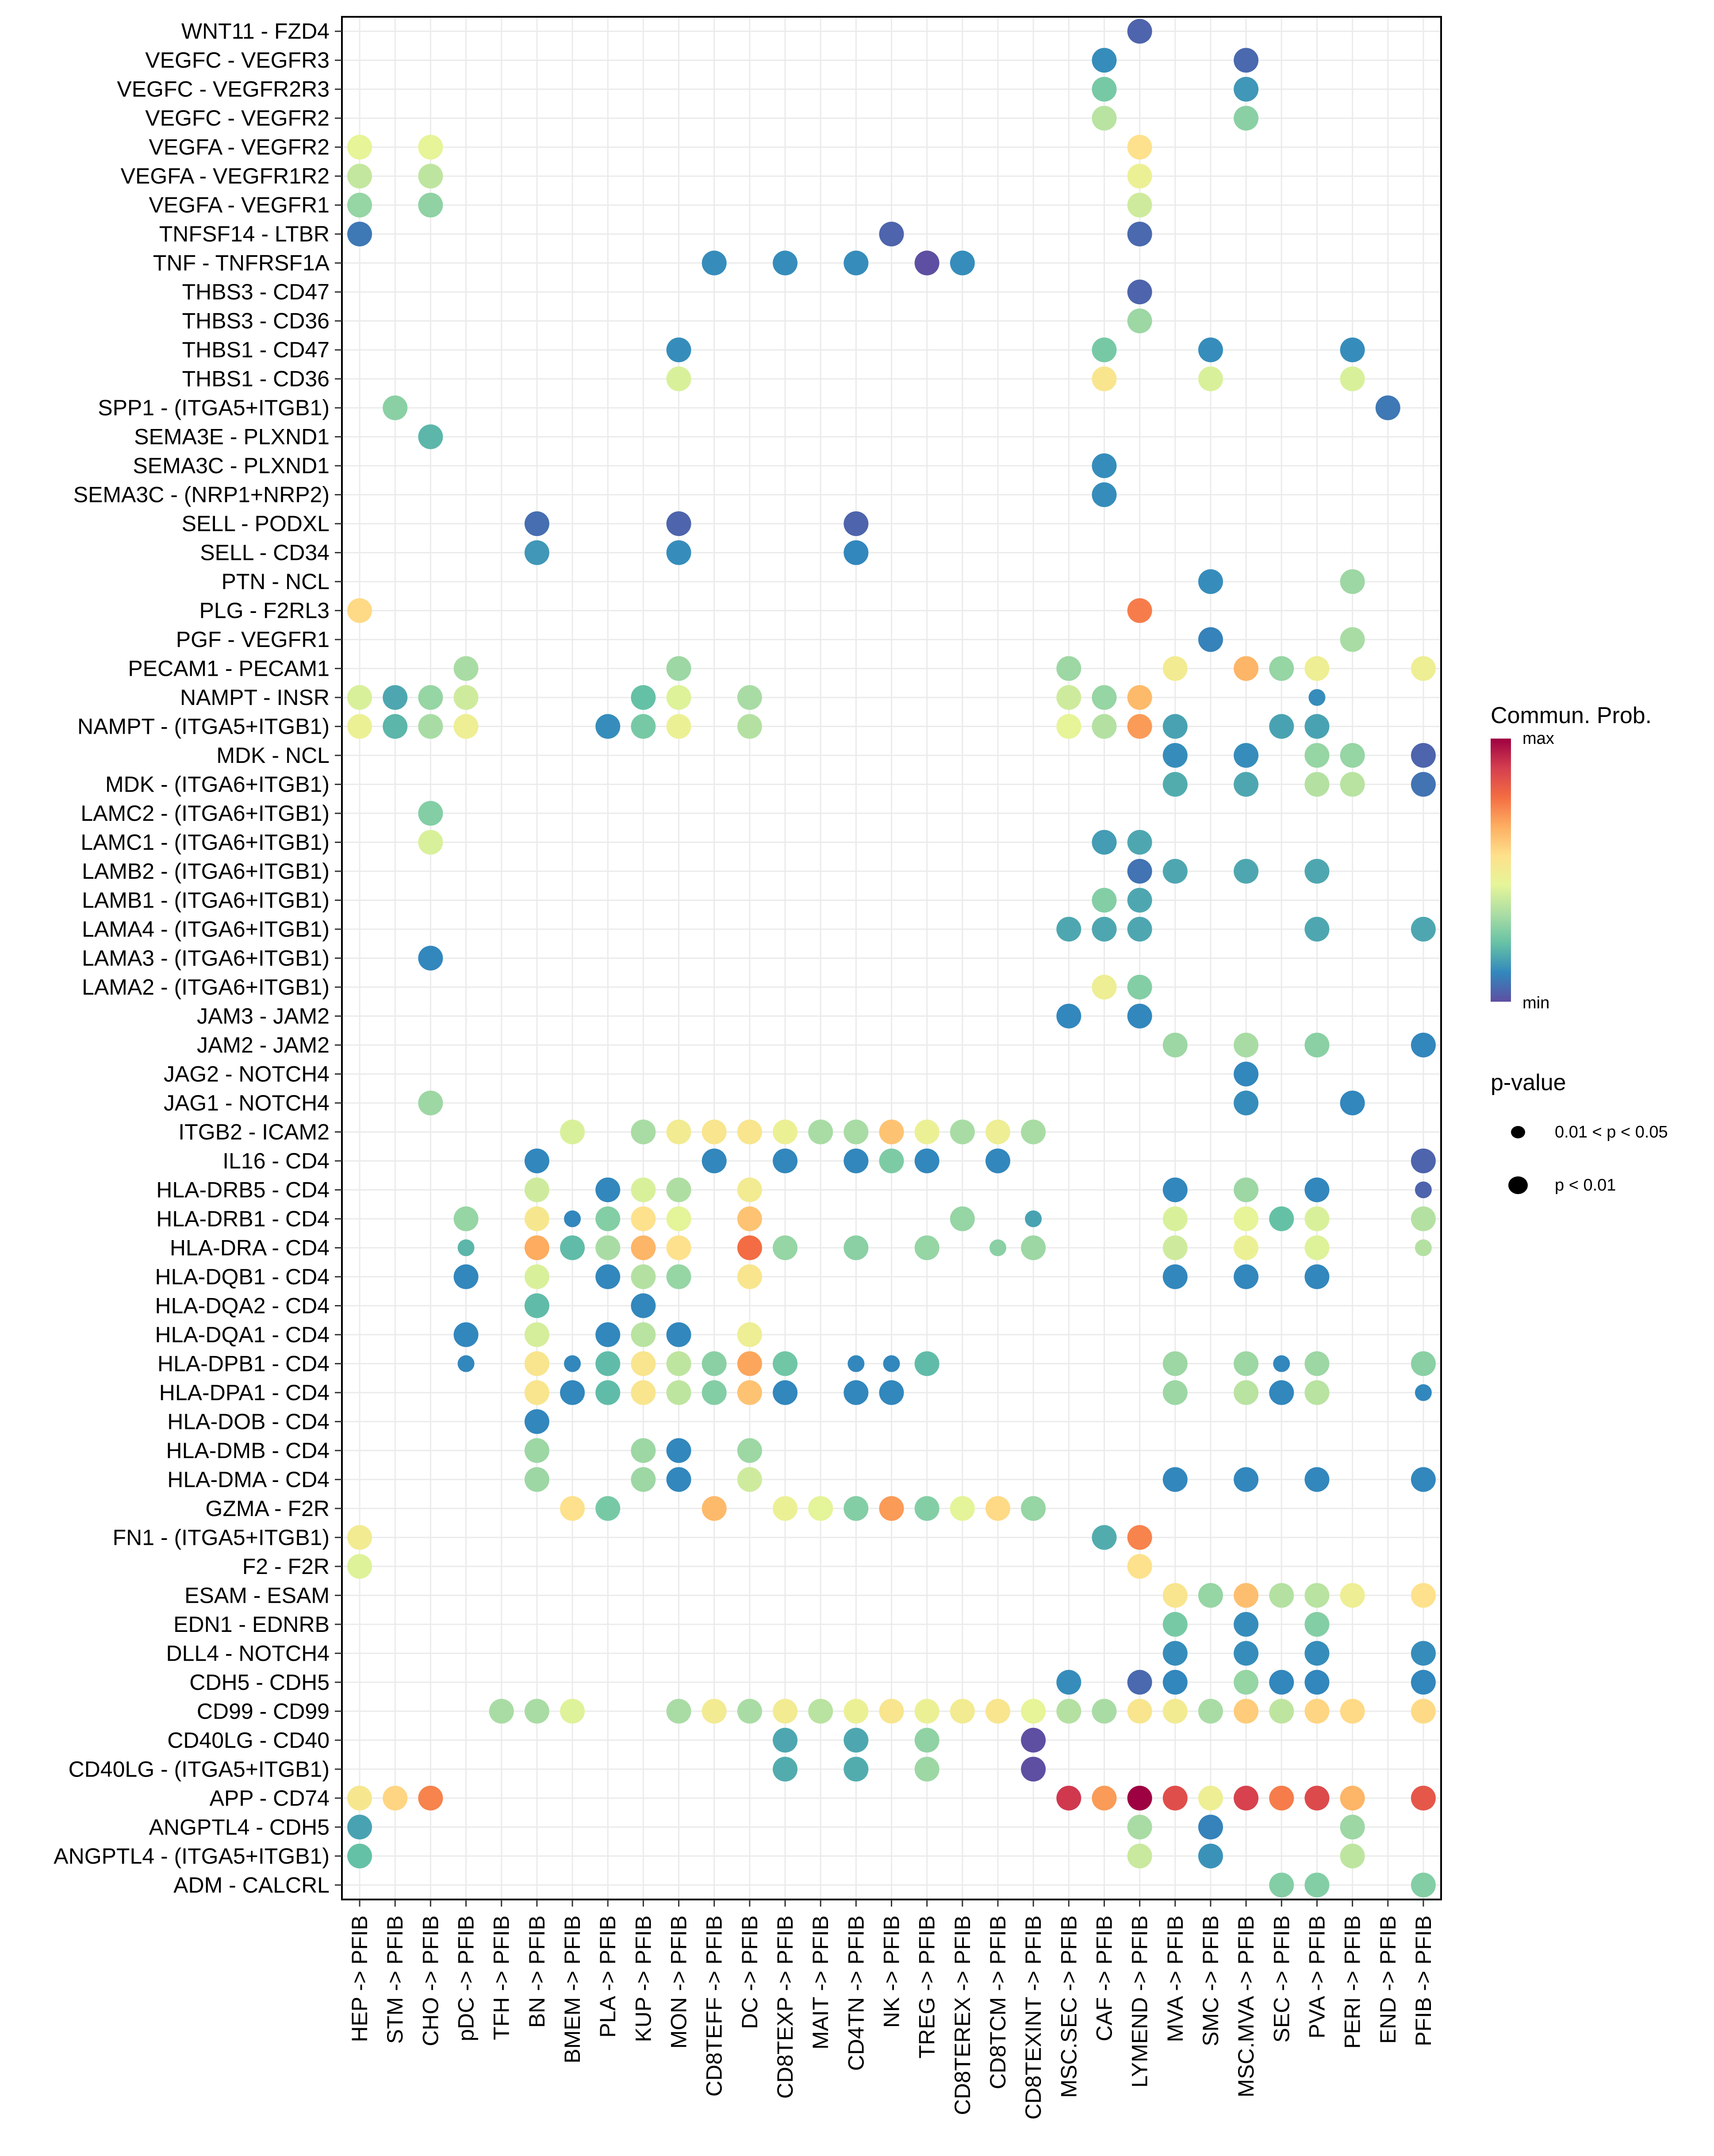  Describe the element at coordinates (257, 1595) in the screenshot. I see `y-tick-label: ESAM - ESAM` at that location.